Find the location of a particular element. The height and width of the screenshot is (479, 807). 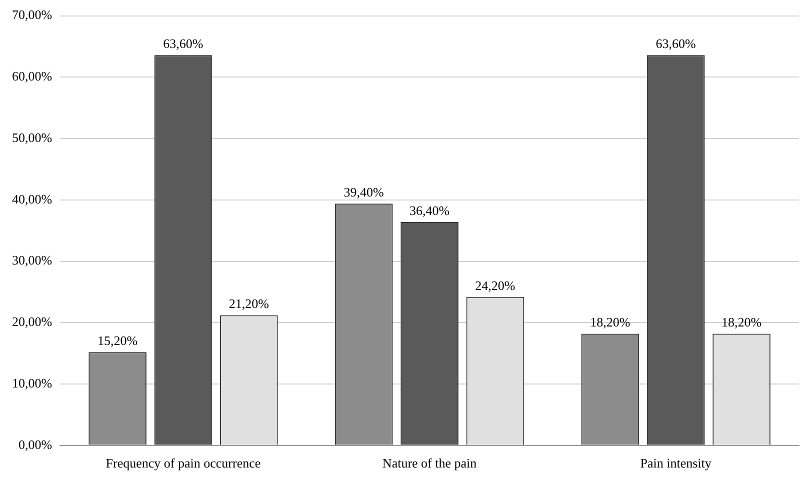

y-tick-label: 40,00% is located at coordinates (32, 198).